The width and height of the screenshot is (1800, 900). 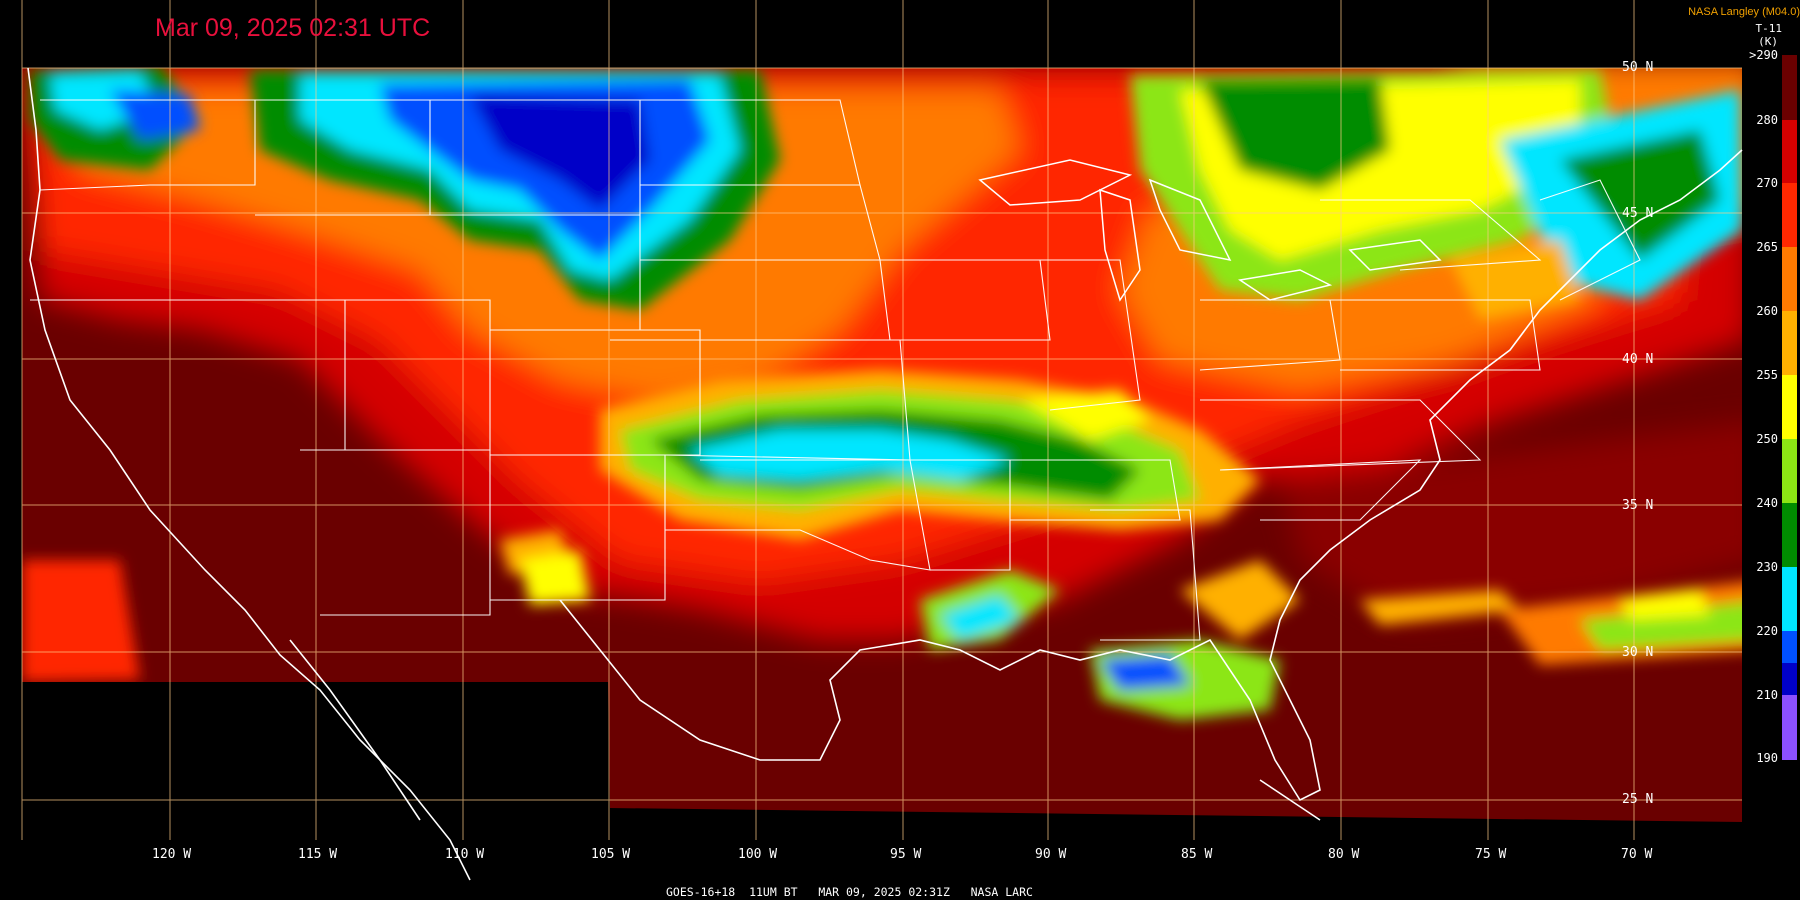 What do you see at coordinates (758, 854) in the screenshot?
I see `longitude-label: 100 W` at bounding box center [758, 854].